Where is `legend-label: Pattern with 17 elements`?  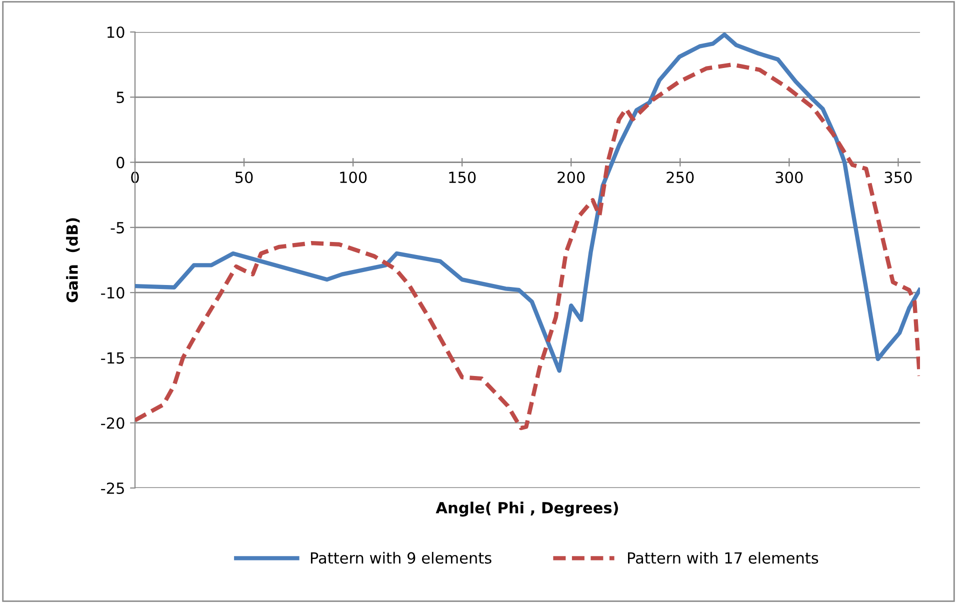
legend-label: Pattern with 17 elements is located at coordinates (723, 558).